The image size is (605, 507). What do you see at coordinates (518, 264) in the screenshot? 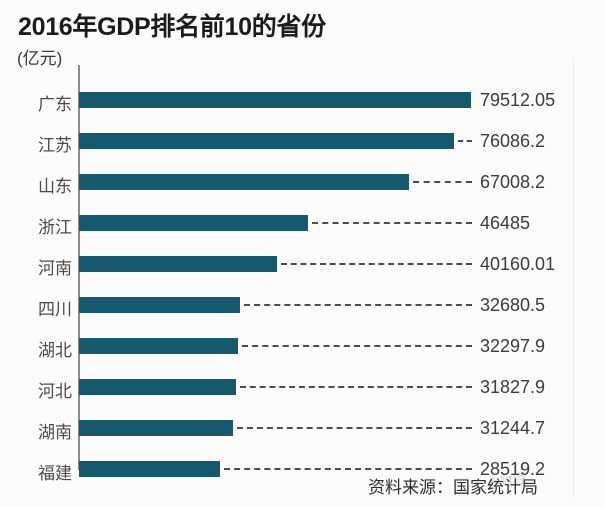
I see `value-label: 40160.01` at bounding box center [518, 264].